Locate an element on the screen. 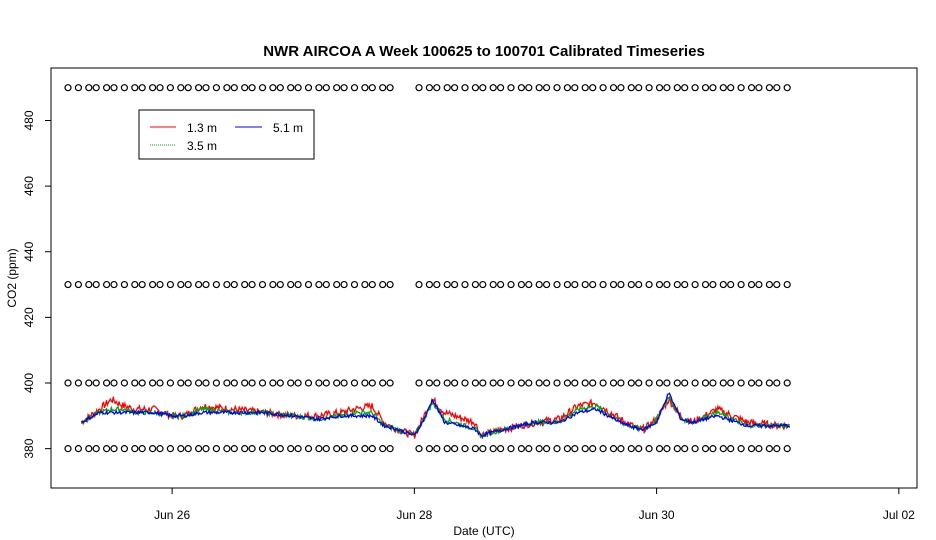  y-tick-label-2: 420 is located at coordinates (29, 317).